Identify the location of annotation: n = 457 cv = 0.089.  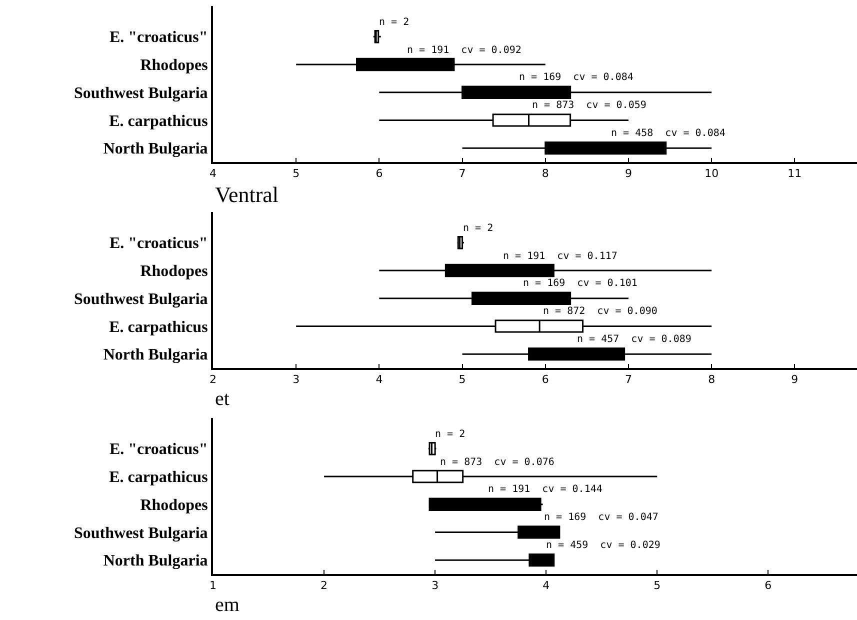
(634, 339).